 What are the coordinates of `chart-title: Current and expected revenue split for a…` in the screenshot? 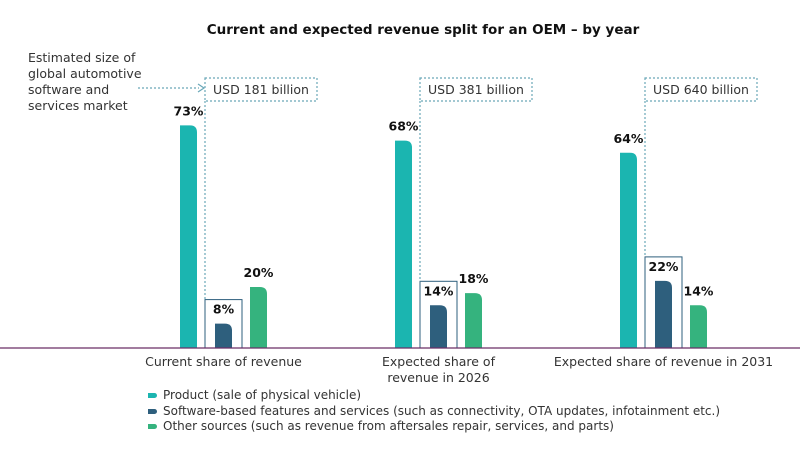 It's located at (423, 30).